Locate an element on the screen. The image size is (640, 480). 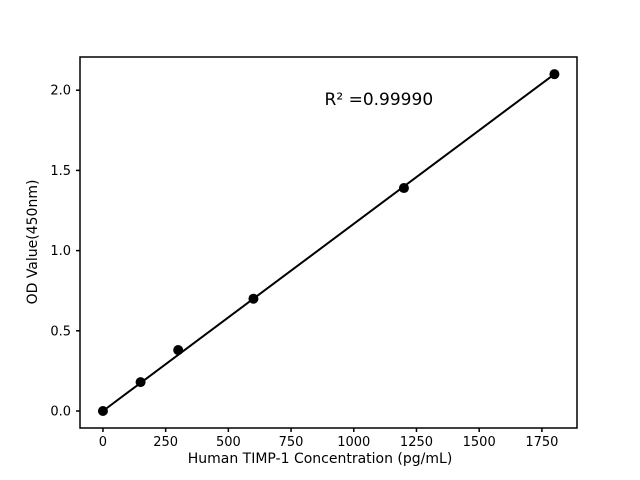
y-tick-label: 1.0 is located at coordinates (60, 251).